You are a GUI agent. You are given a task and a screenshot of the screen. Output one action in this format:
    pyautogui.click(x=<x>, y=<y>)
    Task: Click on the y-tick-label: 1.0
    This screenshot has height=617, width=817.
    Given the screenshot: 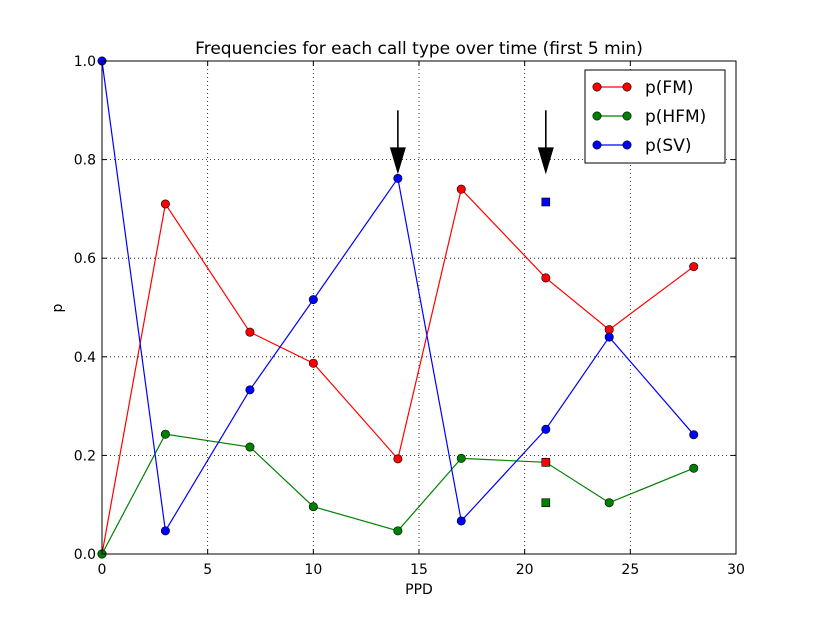 What is the action you would take?
    pyautogui.click(x=85, y=62)
    